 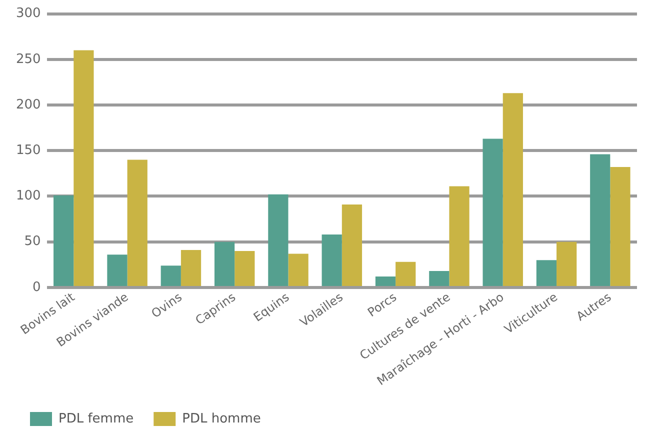 What do you see at coordinates (32, 242) in the screenshot?
I see `y-tick-label: 50` at bounding box center [32, 242].